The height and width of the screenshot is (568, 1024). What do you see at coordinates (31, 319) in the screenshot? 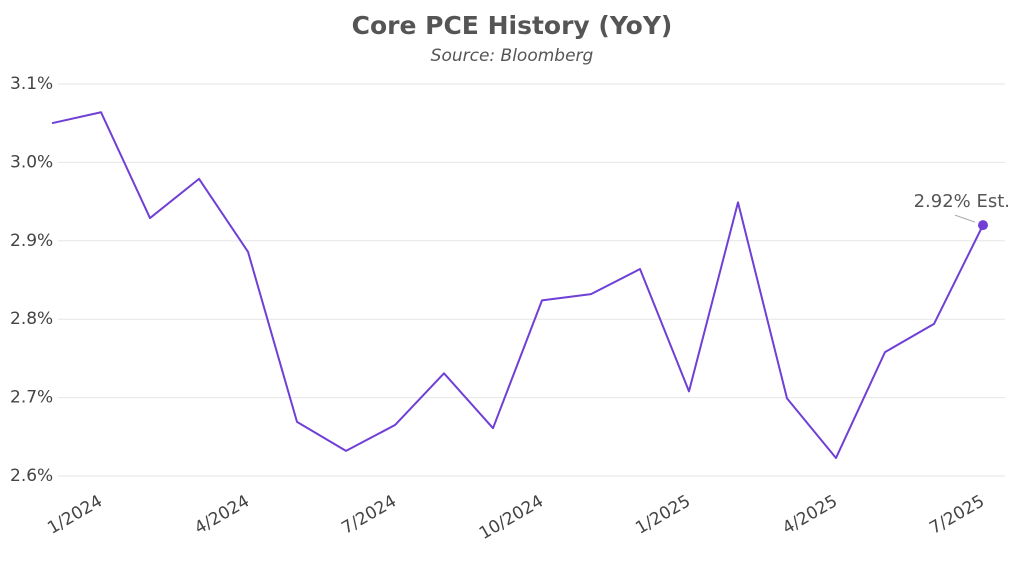
I see `y-tick-label: 2.8%` at bounding box center [31, 319].